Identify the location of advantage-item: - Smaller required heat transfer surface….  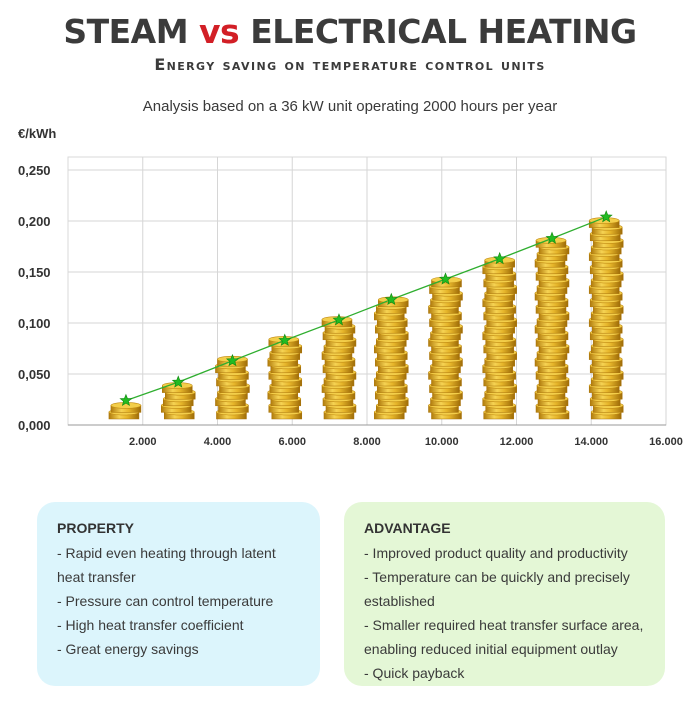
(504, 625).